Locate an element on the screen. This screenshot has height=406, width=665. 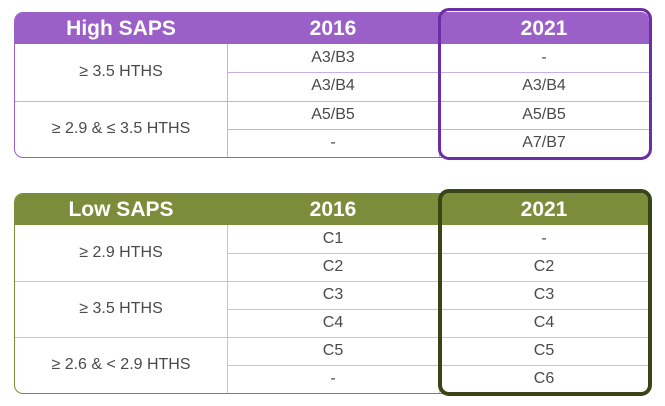
low-cell-2021: C4 is located at coordinates (544, 322).